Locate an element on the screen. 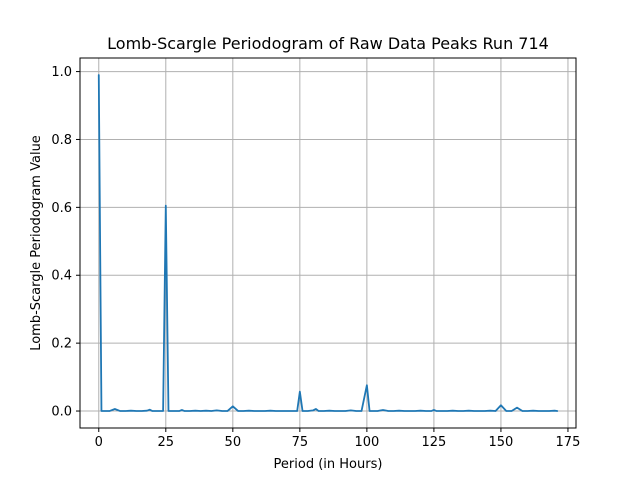 The height and width of the screenshot is (480, 640). x-tick-label: 175 is located at coordinates (568, 442).